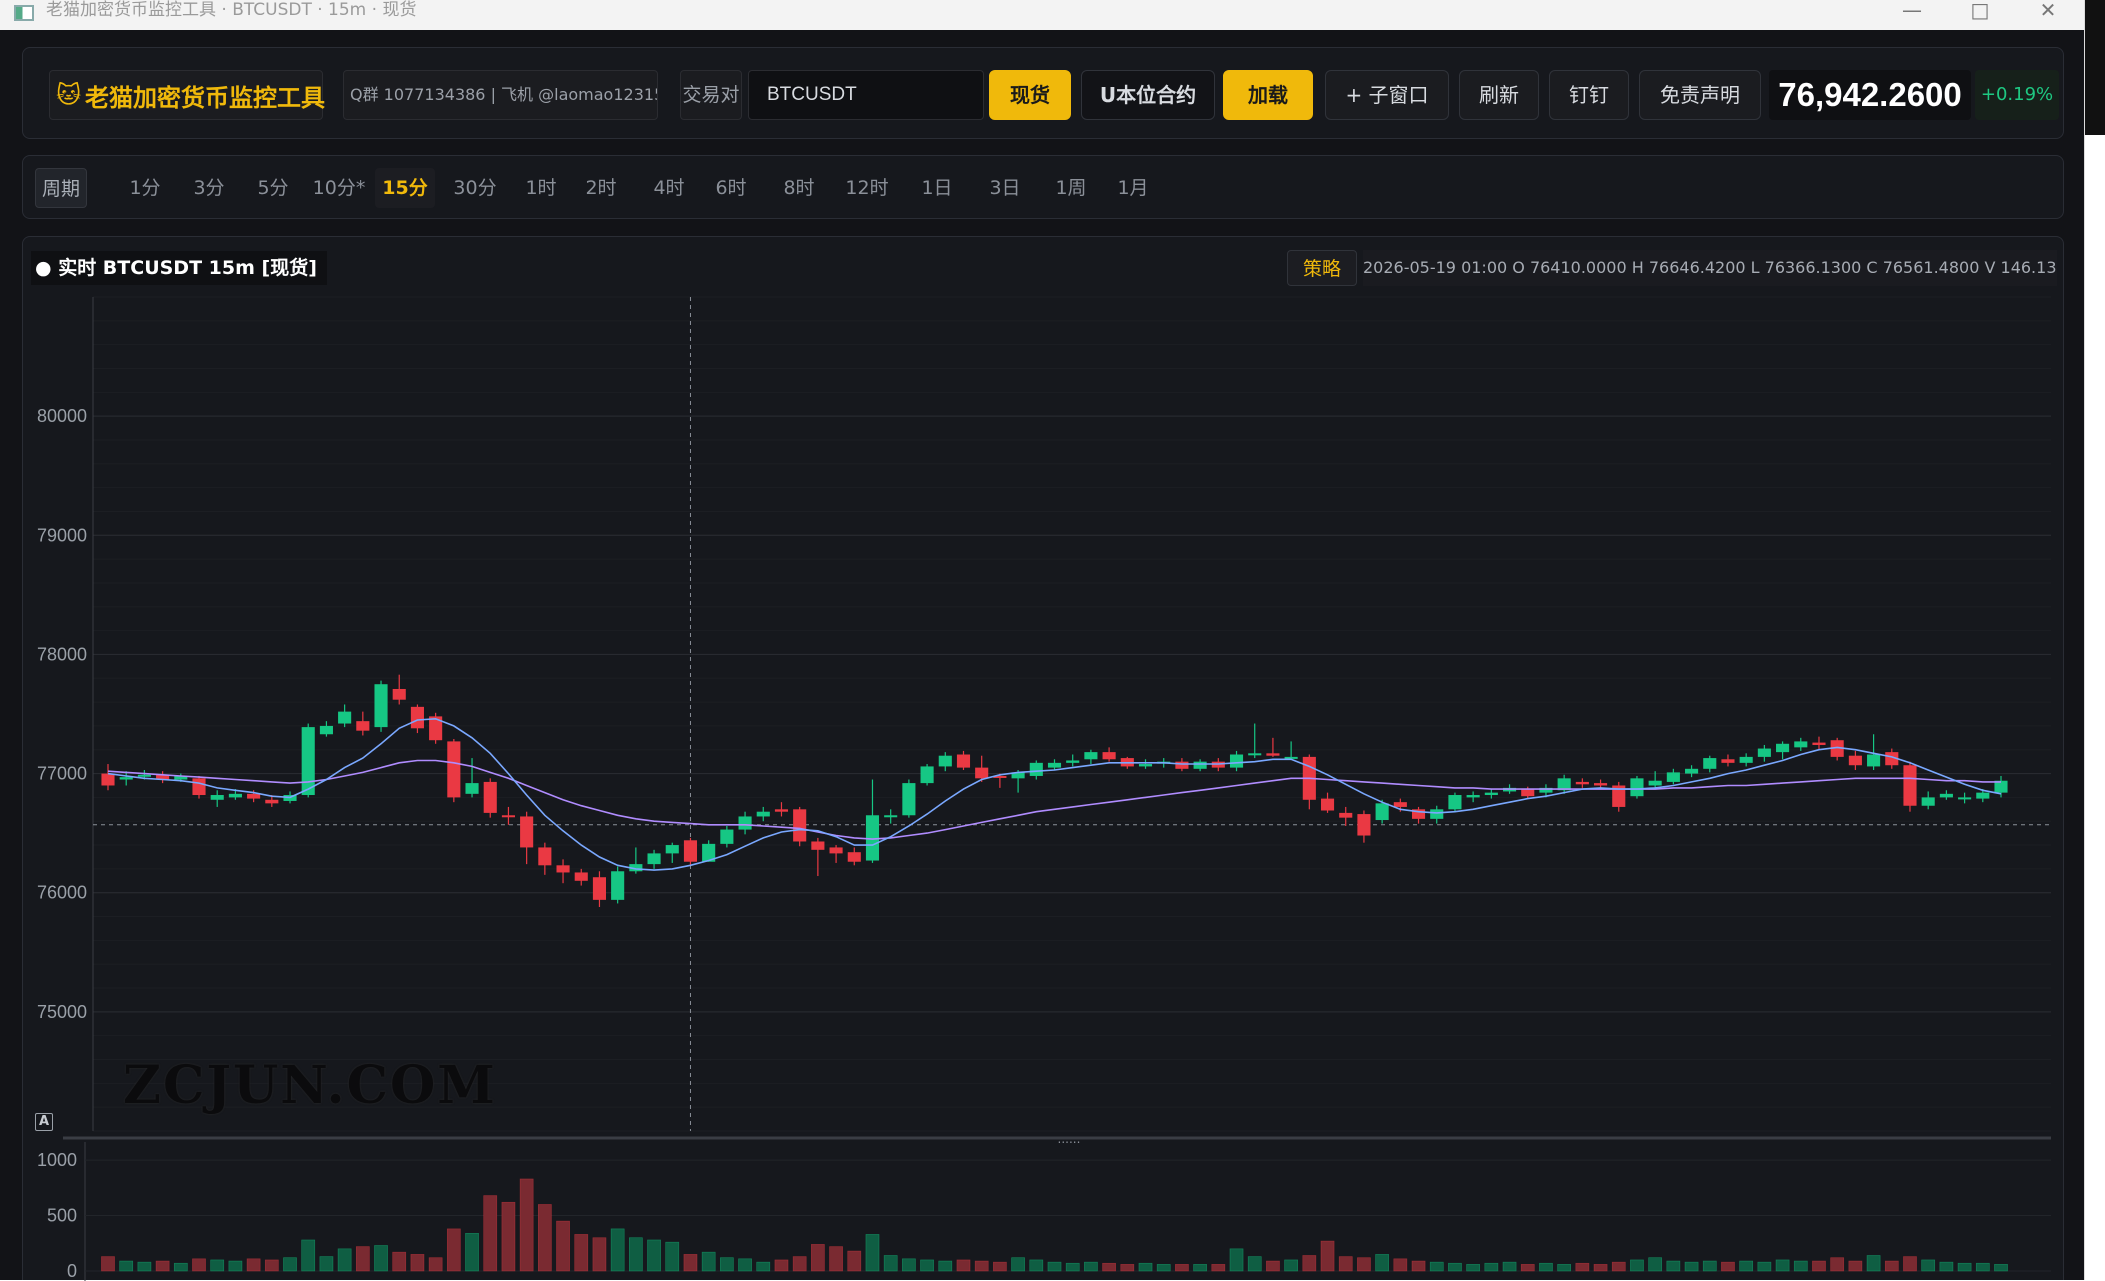 The width and height of the screenshot is (2105, 1281). What do you see at coordinates (209, 188) in the screenshot?
I see `period-item: 3分` at bounding box center [209, 188].